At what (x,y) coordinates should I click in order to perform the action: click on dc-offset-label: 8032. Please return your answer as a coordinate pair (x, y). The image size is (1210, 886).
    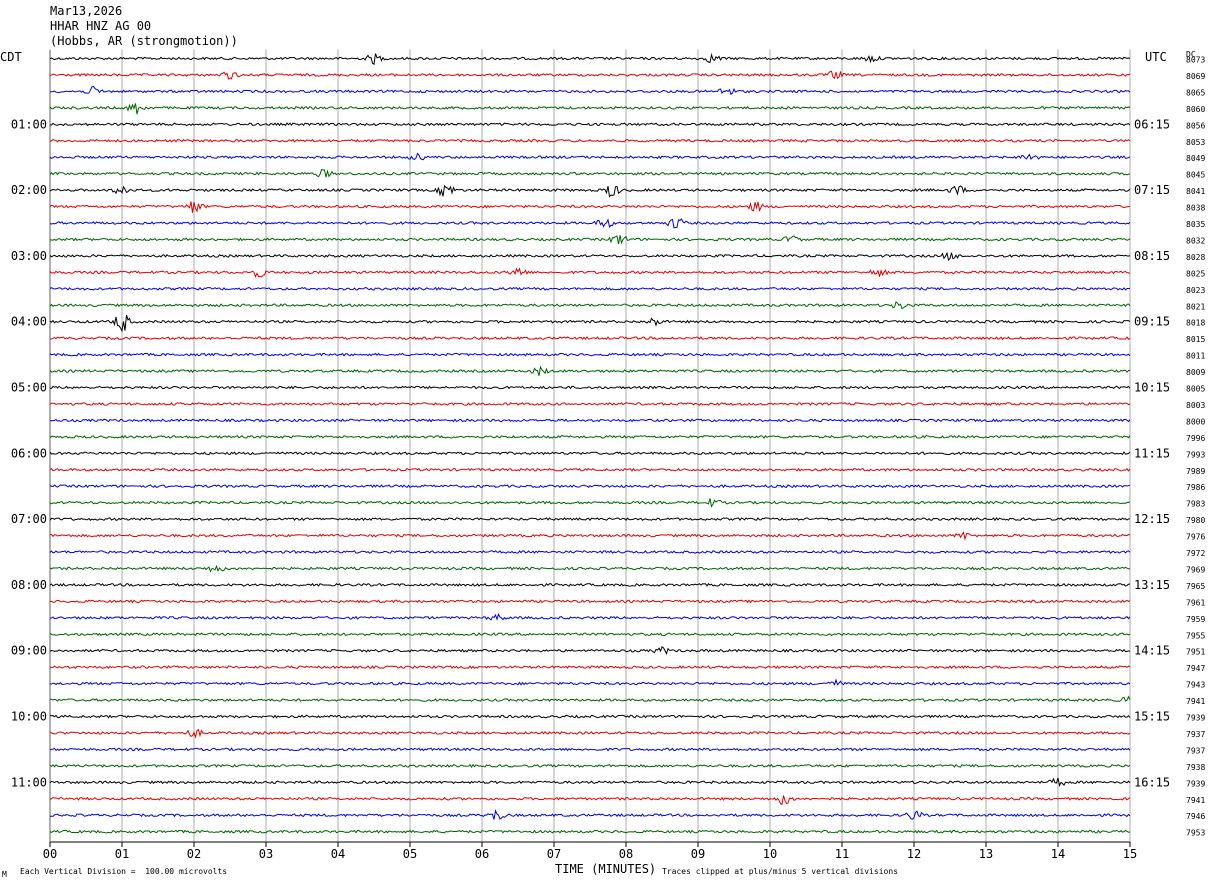
    Looking at the image, I should click on (1195, 240).